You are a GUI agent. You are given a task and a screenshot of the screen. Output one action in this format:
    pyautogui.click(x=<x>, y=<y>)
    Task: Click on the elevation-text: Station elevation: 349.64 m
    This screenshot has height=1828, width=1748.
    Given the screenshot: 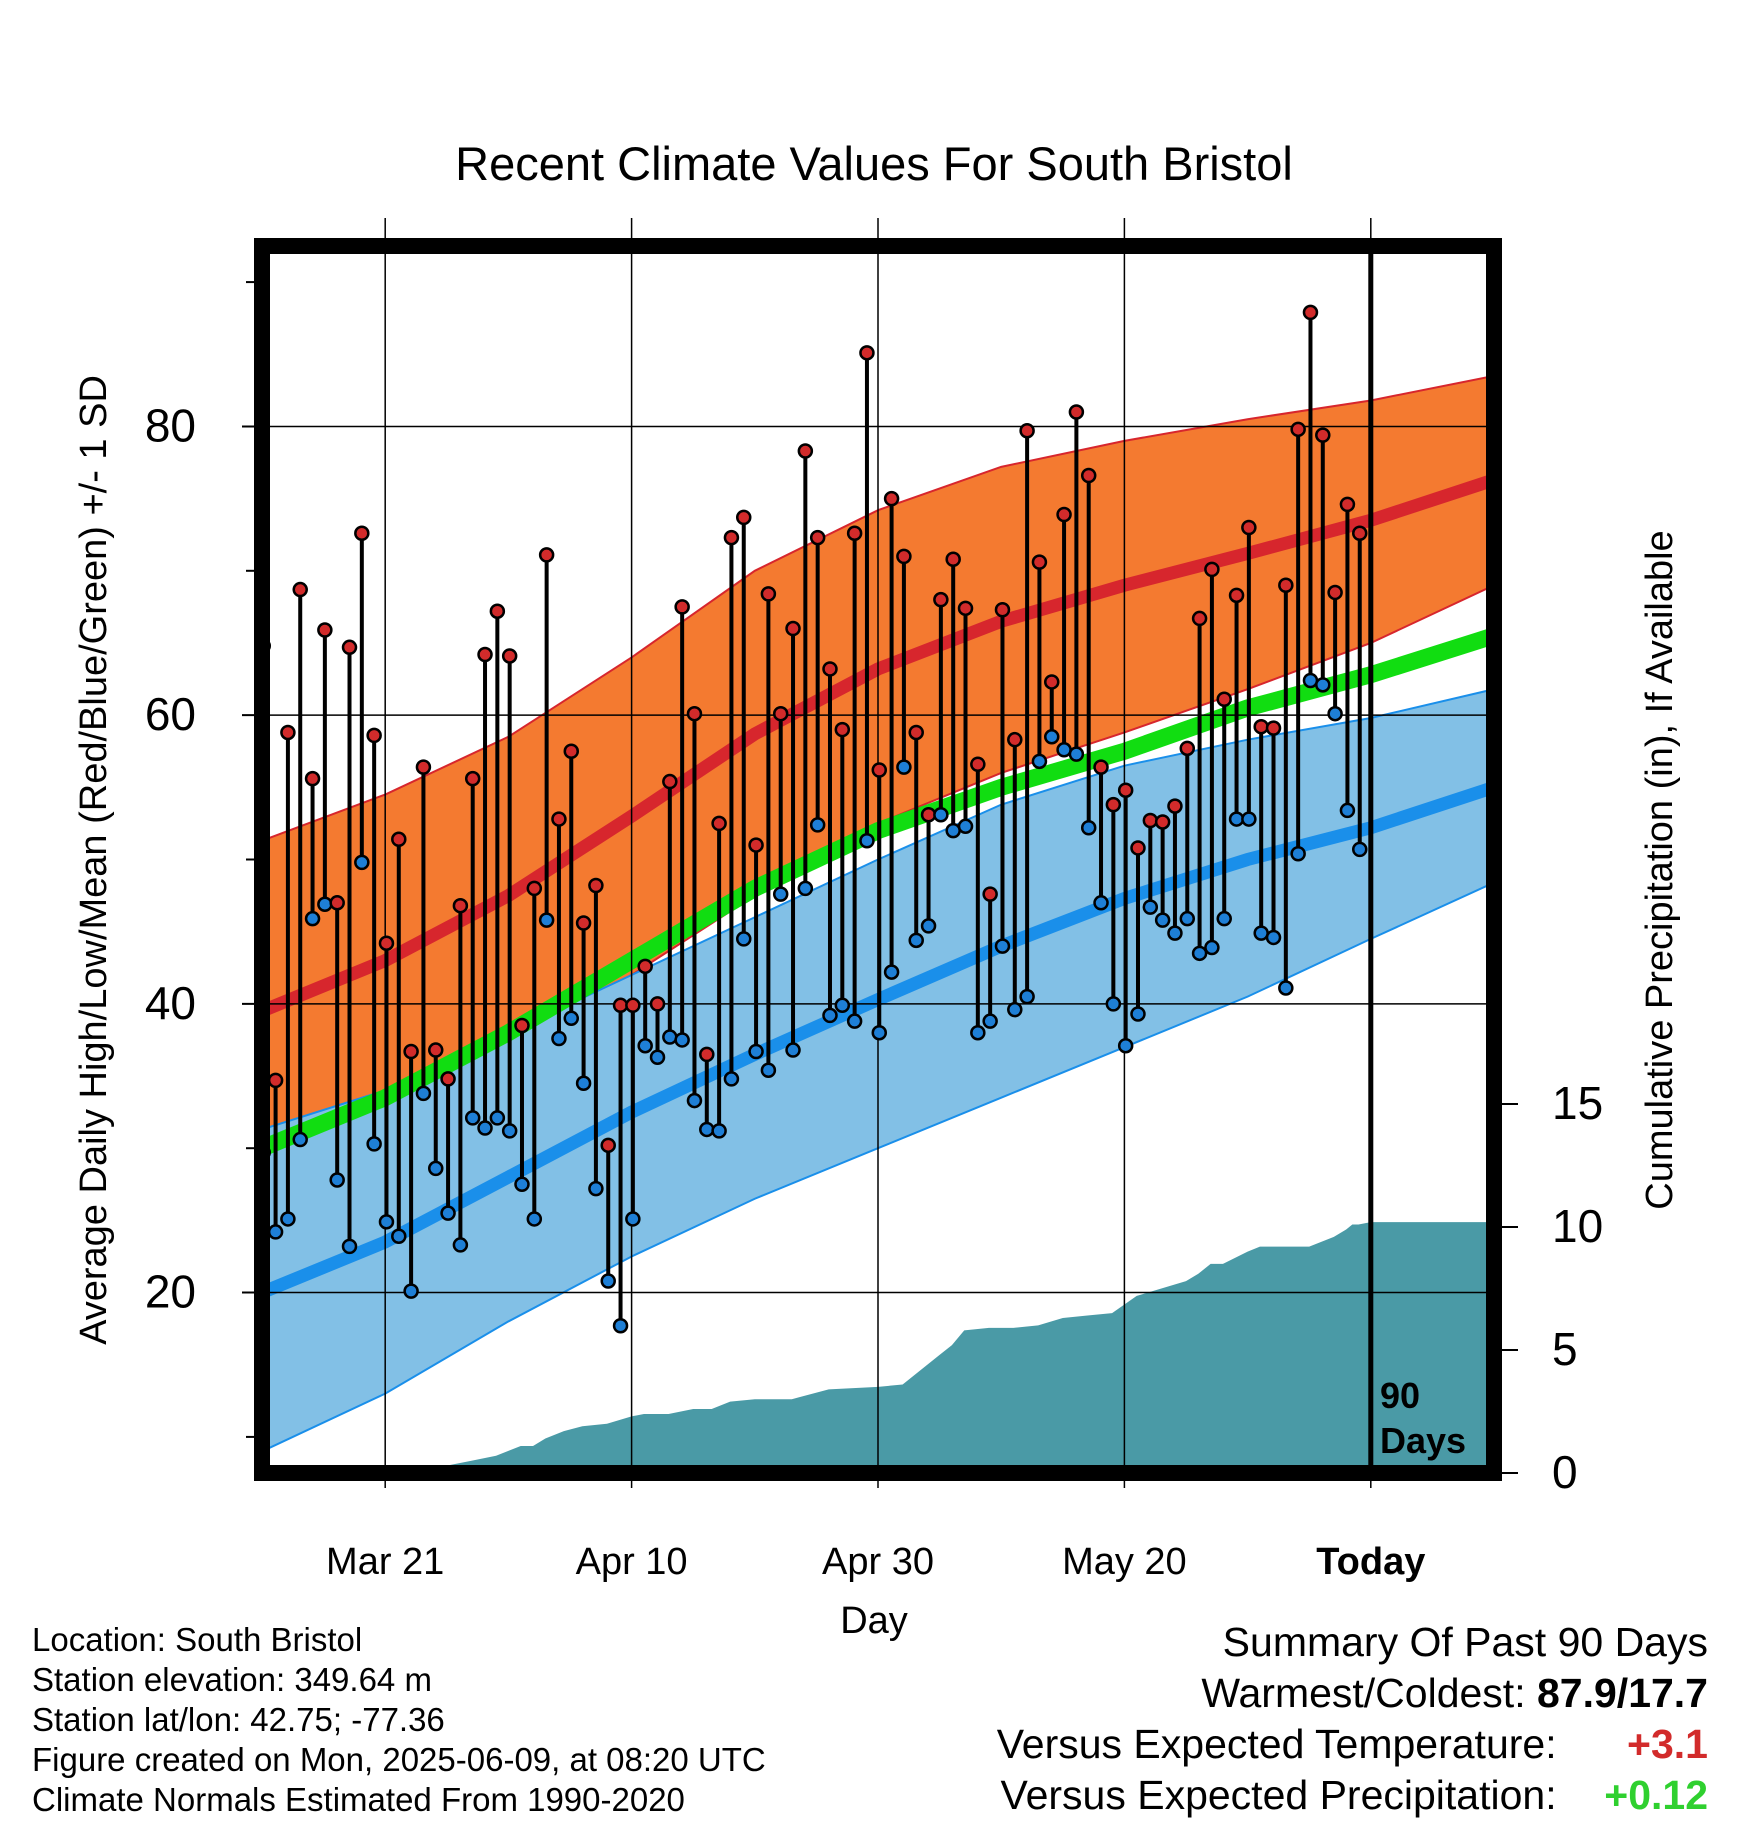 What is the action you would take?
    pyautogui.click(x=232, y=1679)
    